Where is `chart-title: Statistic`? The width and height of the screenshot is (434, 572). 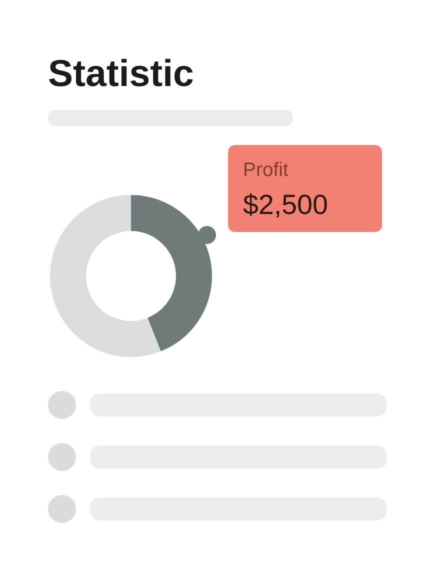
chart-title: Statistic is located at coordinates (121, 72).